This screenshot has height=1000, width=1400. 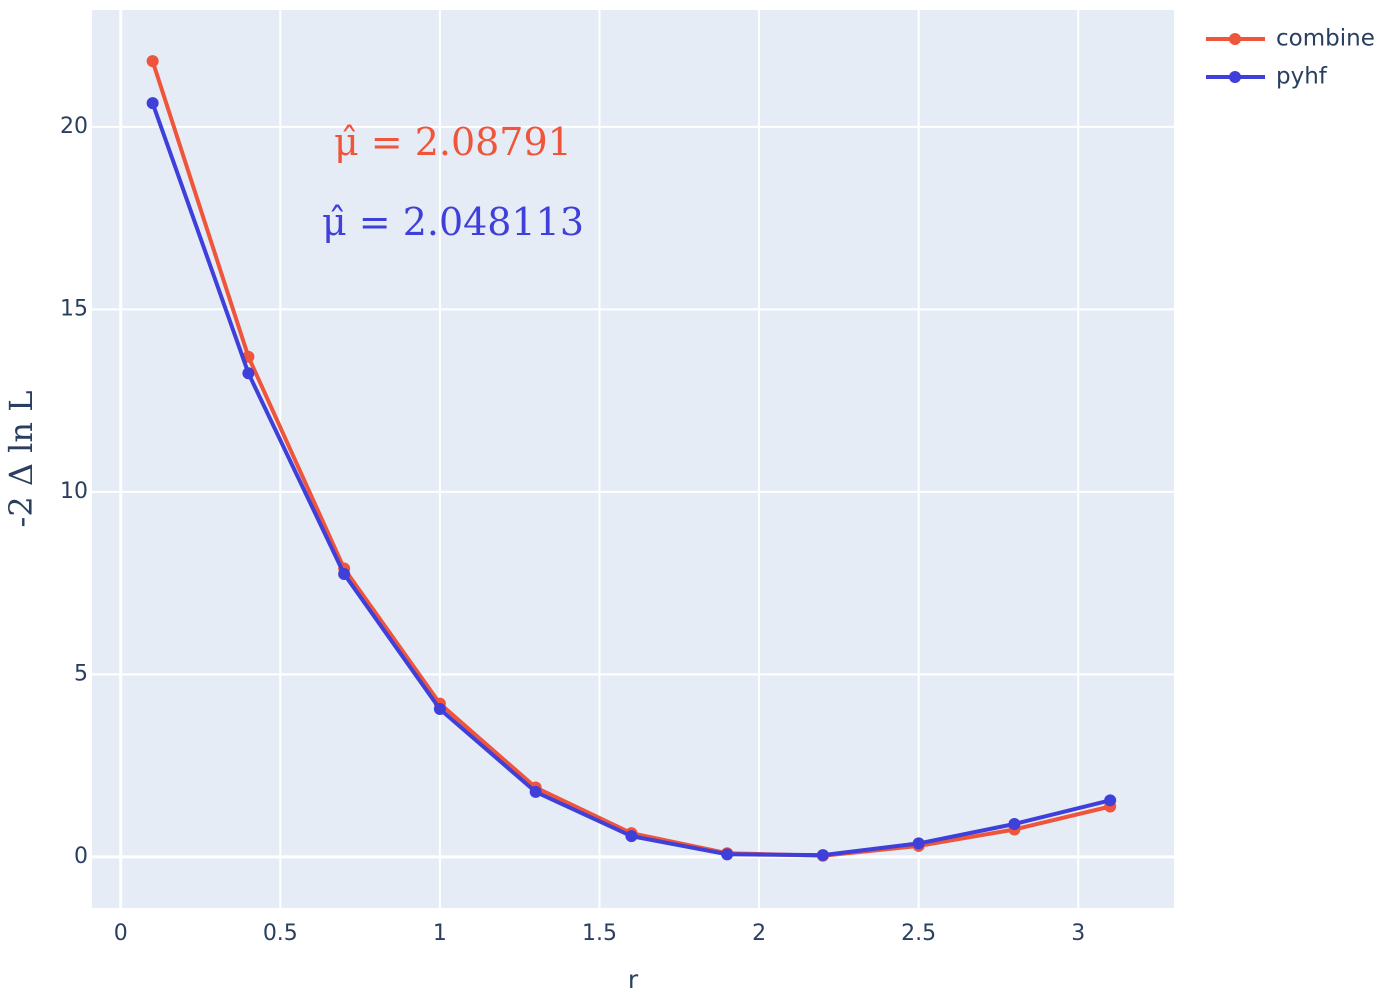 I want to click on legend-item-pyhf: pyhf, so click(x=1267, y=77).